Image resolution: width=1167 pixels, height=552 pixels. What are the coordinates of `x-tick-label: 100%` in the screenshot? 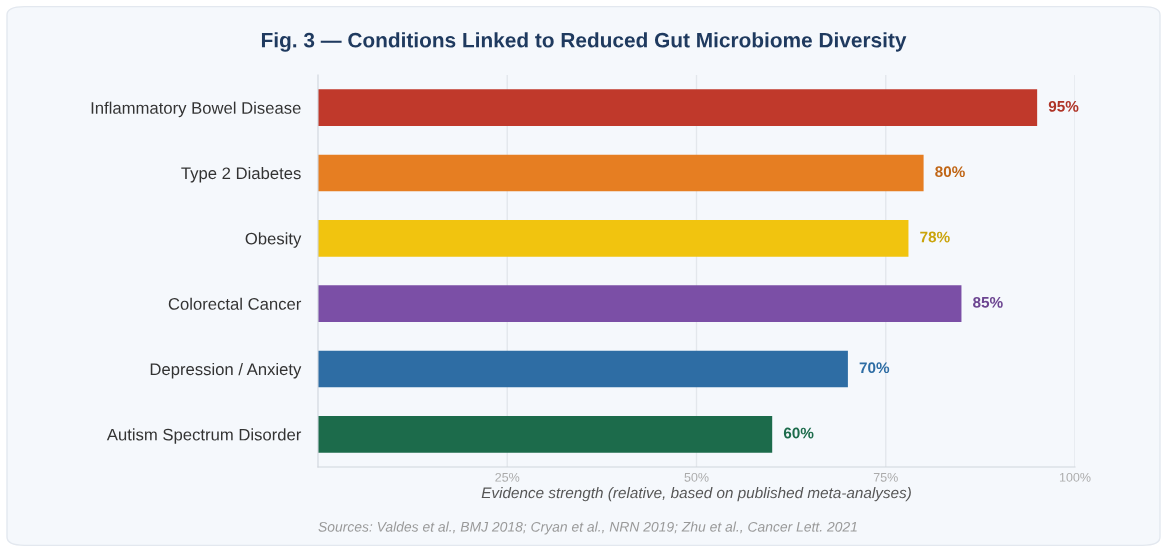 It's located at (1075, 477).